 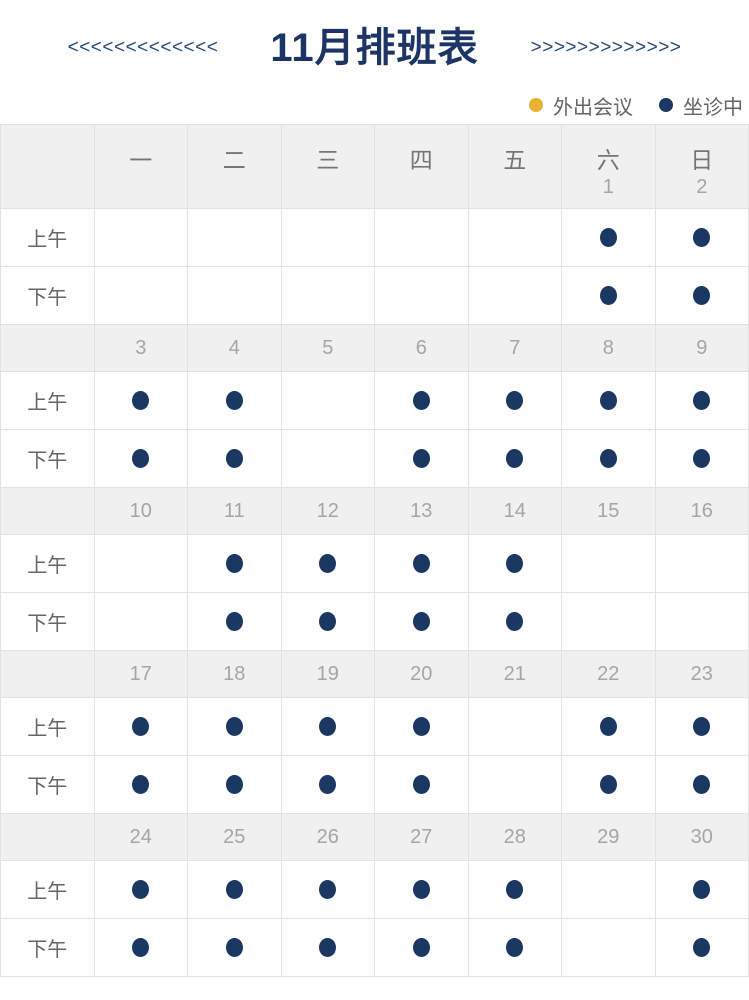 I want to click on morning-row-week1: 上午, so click(x=374, y=237).